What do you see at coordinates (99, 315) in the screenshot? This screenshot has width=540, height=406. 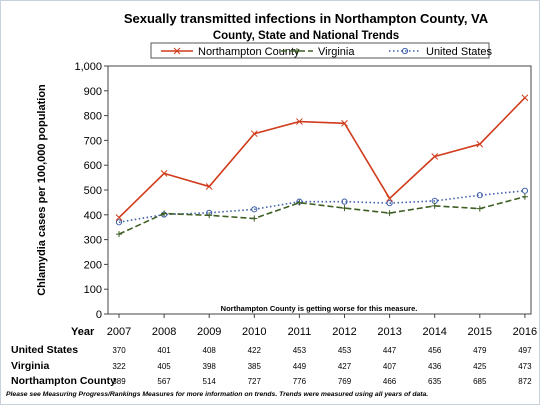 I see `y-tick-label: 0` at bounding box center [99, 315].